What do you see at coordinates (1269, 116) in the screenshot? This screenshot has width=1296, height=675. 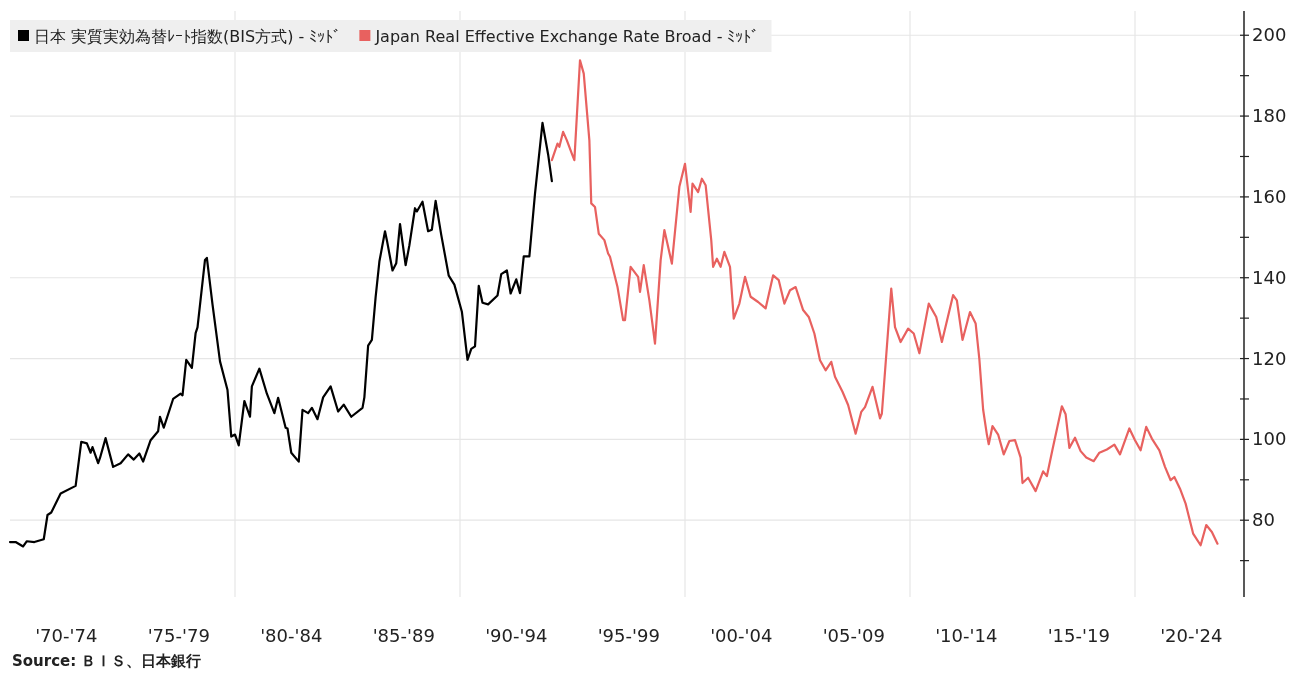 I see `y-tick-label: 180` at bounding box center [1269, 116].